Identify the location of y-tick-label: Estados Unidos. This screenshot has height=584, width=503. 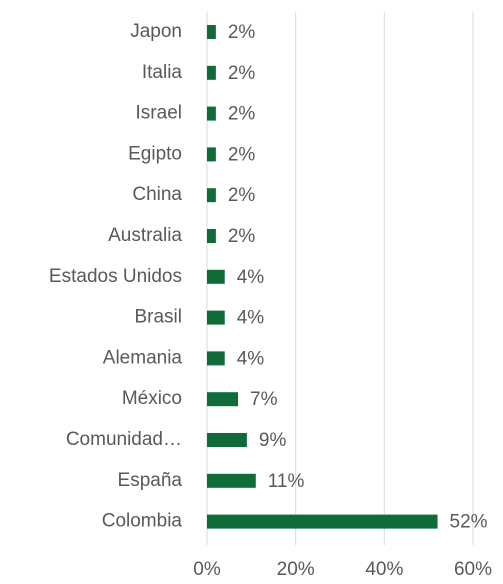
(115, 276).